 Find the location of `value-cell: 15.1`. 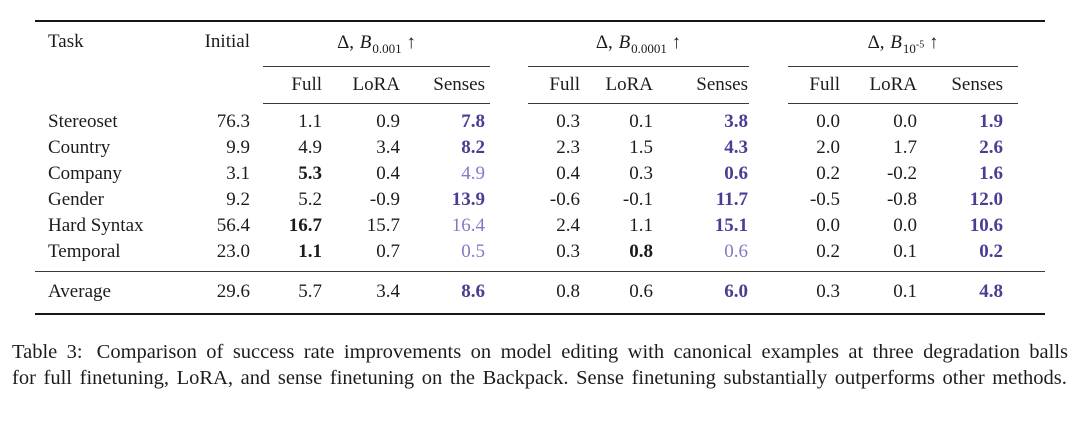

value-cell: 15.1 is located at coordinates (731, 225).